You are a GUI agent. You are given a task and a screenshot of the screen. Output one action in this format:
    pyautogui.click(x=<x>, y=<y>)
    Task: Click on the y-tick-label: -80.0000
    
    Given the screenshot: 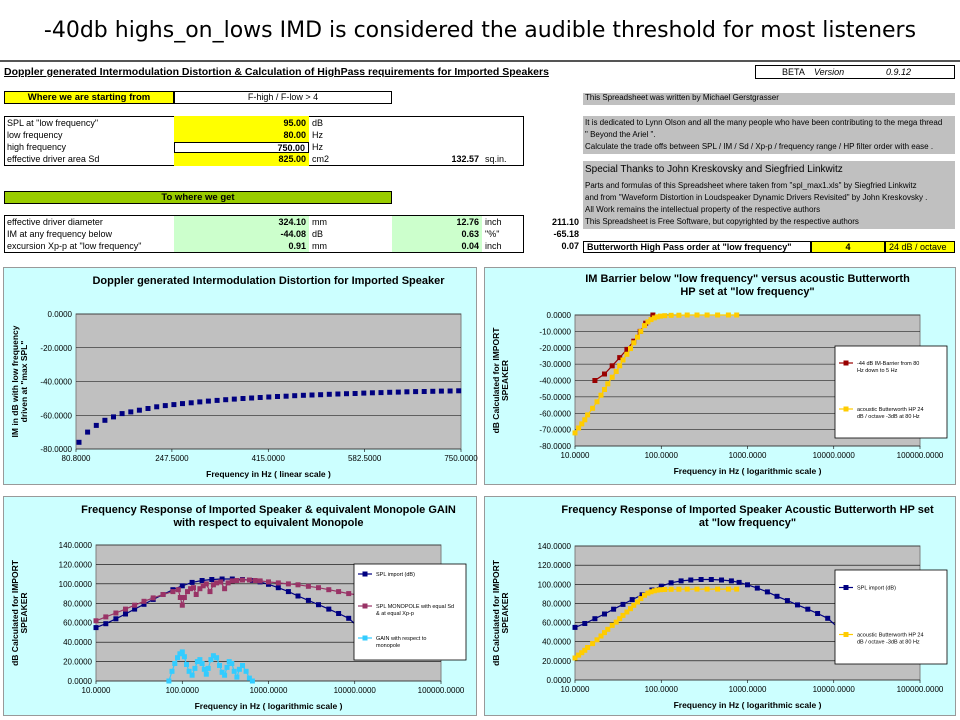 What is the action you would take?
    pyautogui.click(x=555, y=446)
    